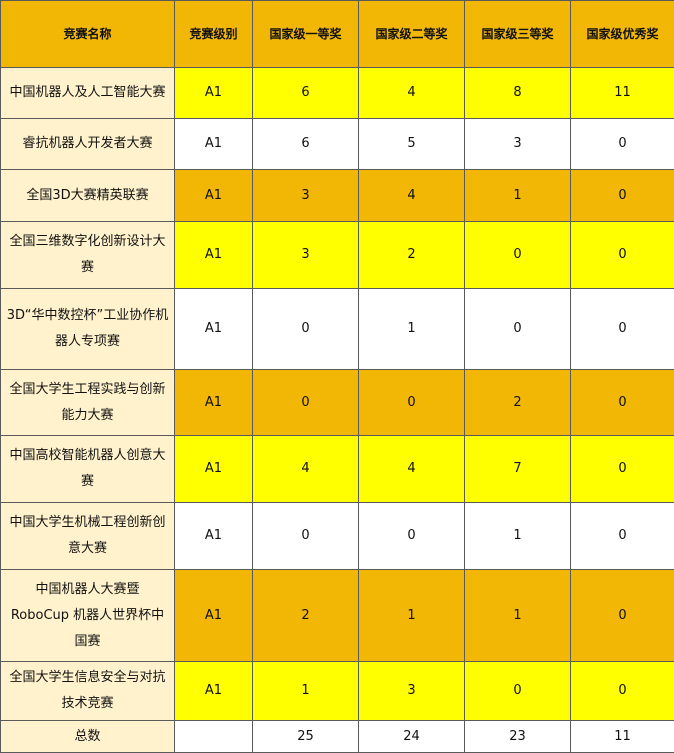 The image size is (674, 753). I want to click on header-cell: 国家级优秀奖, so click(622, 34).